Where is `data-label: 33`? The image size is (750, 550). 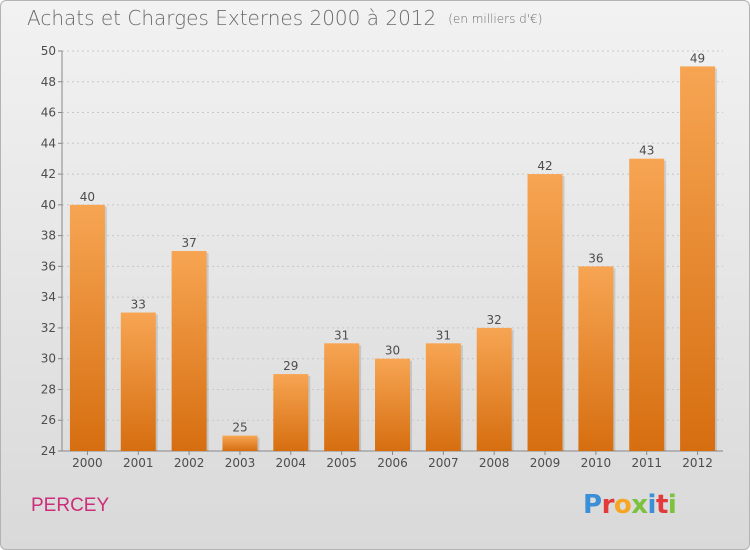 data-label: 33 is located at coordinates (138, 305).